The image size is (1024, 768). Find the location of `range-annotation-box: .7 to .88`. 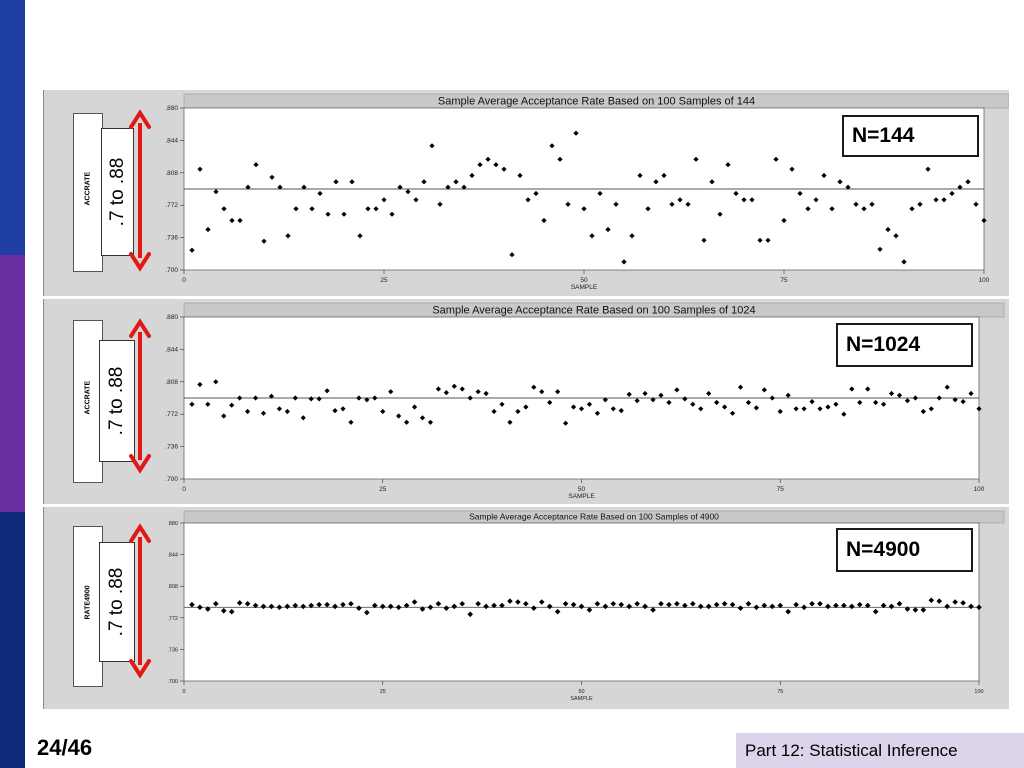

range-annotation-box: .7 to .88 is located at coordinates (117, 192).